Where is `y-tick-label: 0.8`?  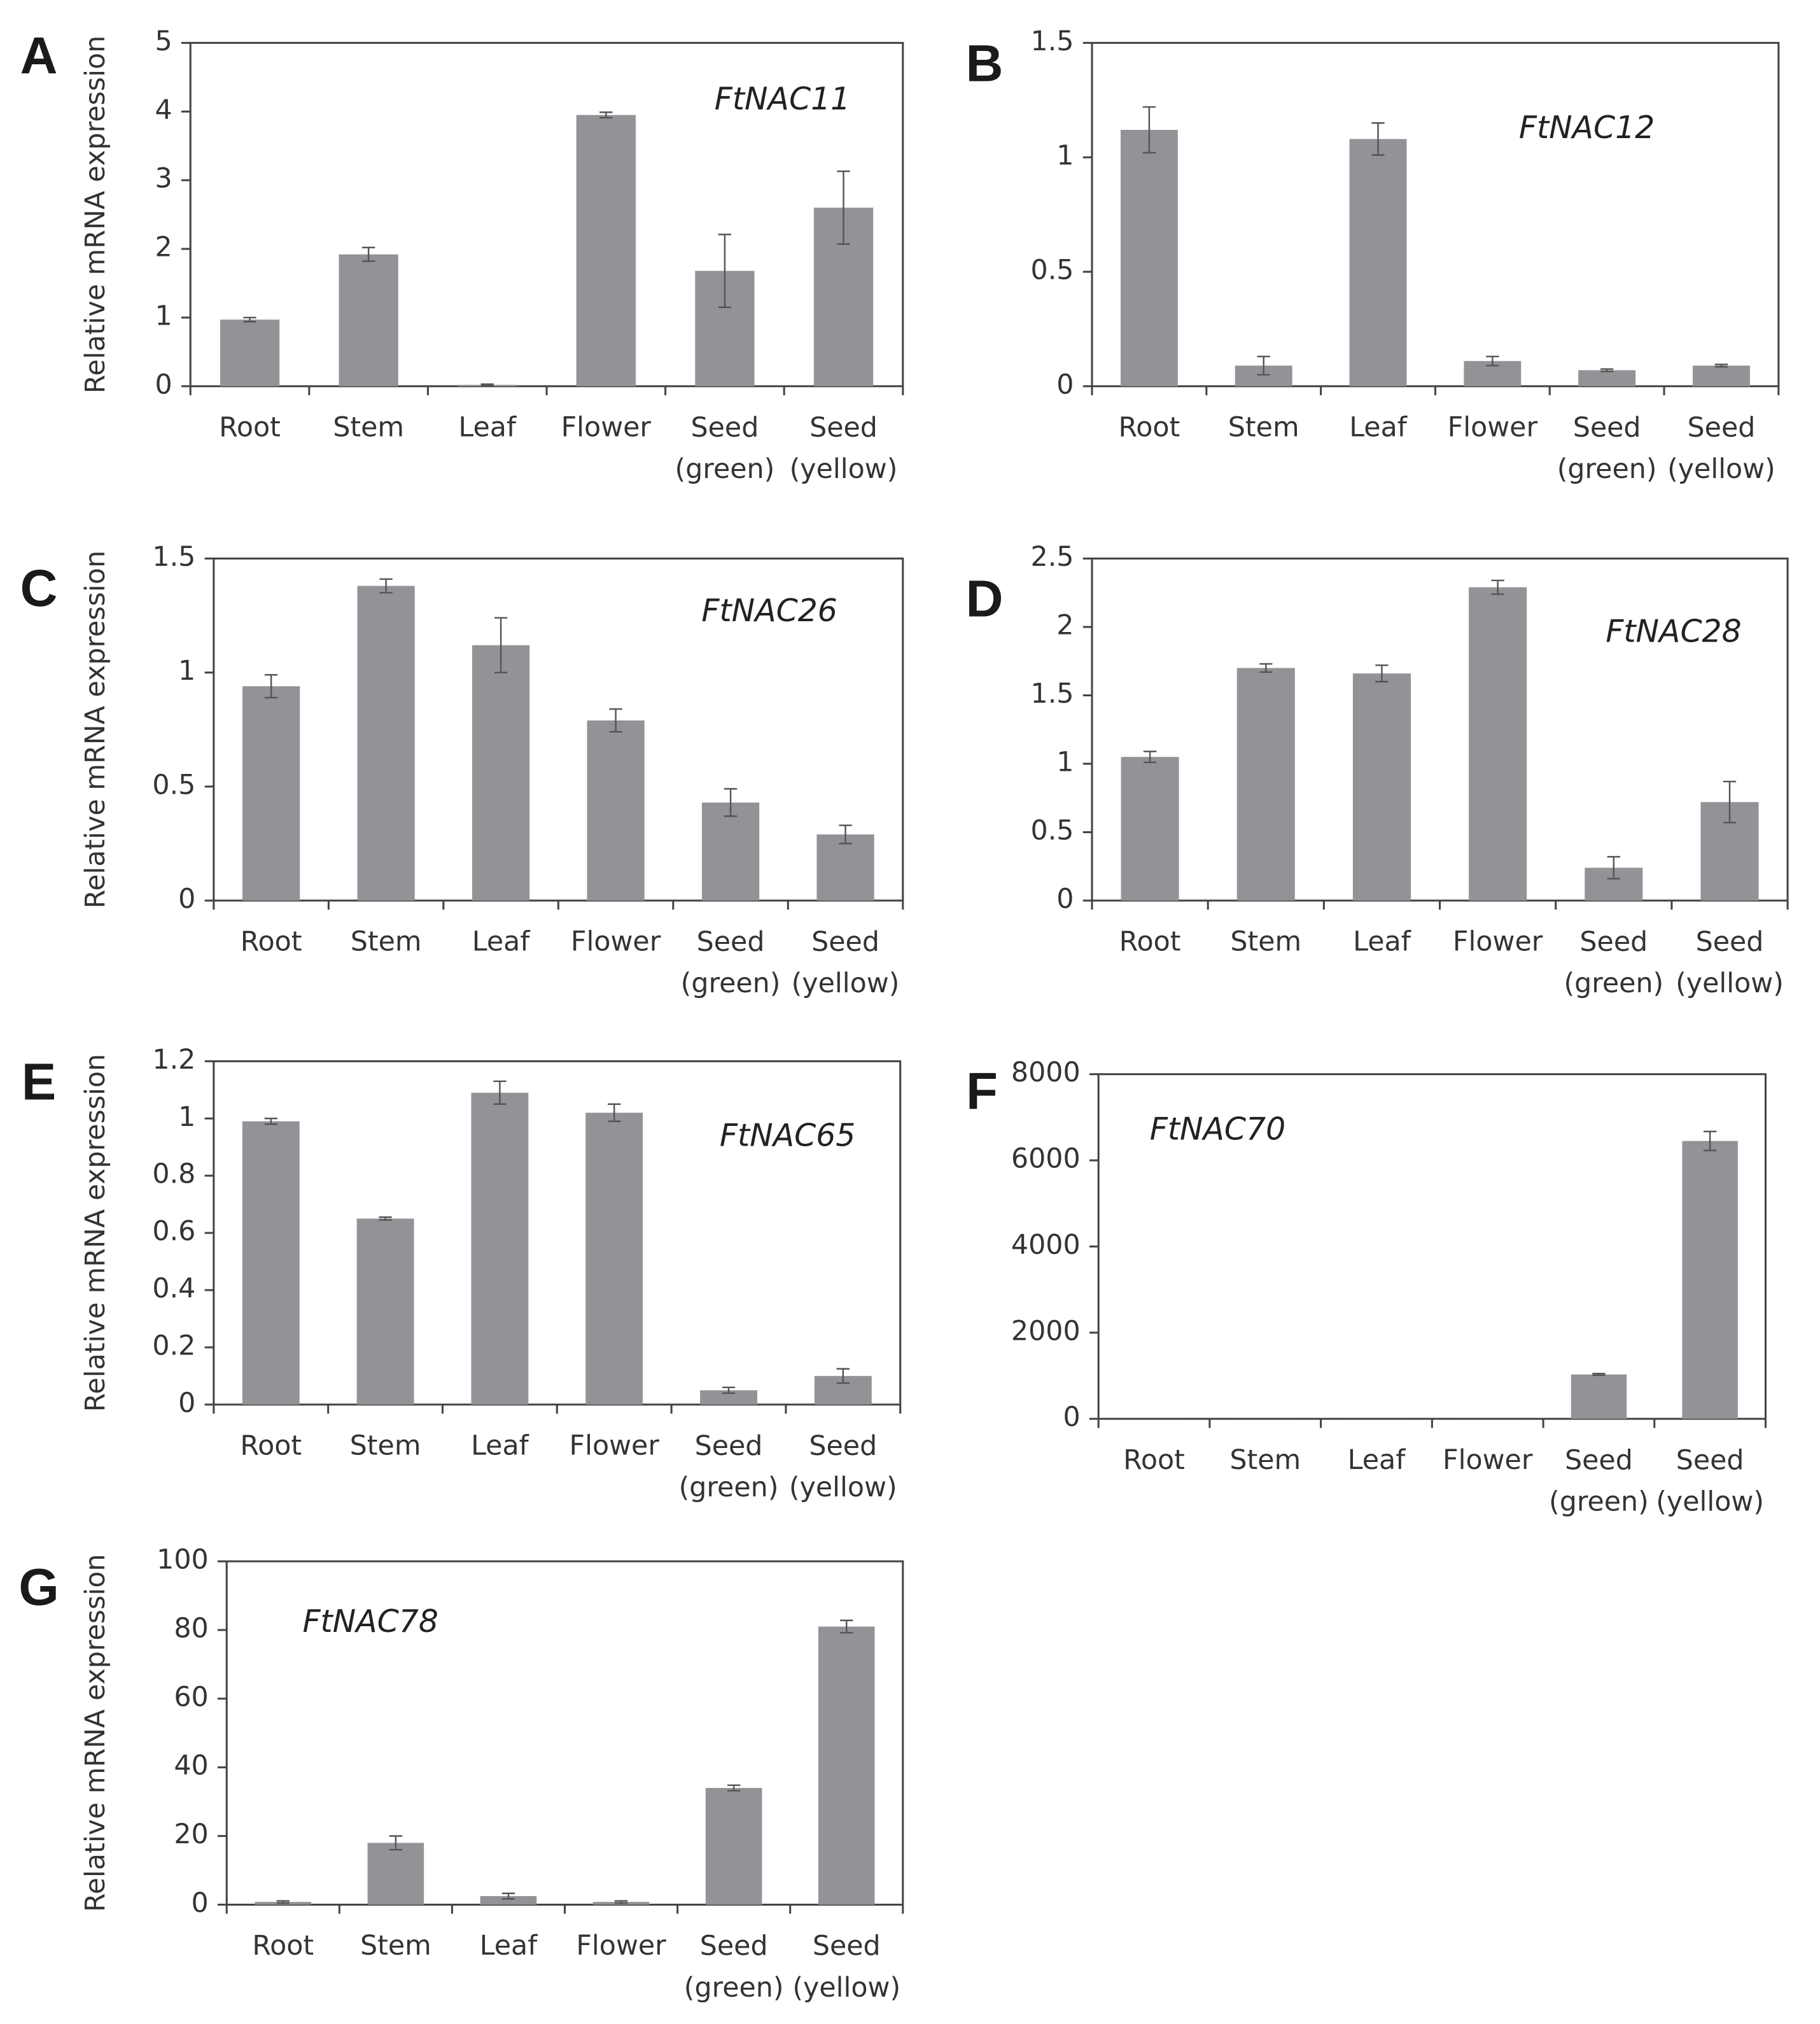 y-tick-label: 0.8 is located at coordinates (173, 1174).